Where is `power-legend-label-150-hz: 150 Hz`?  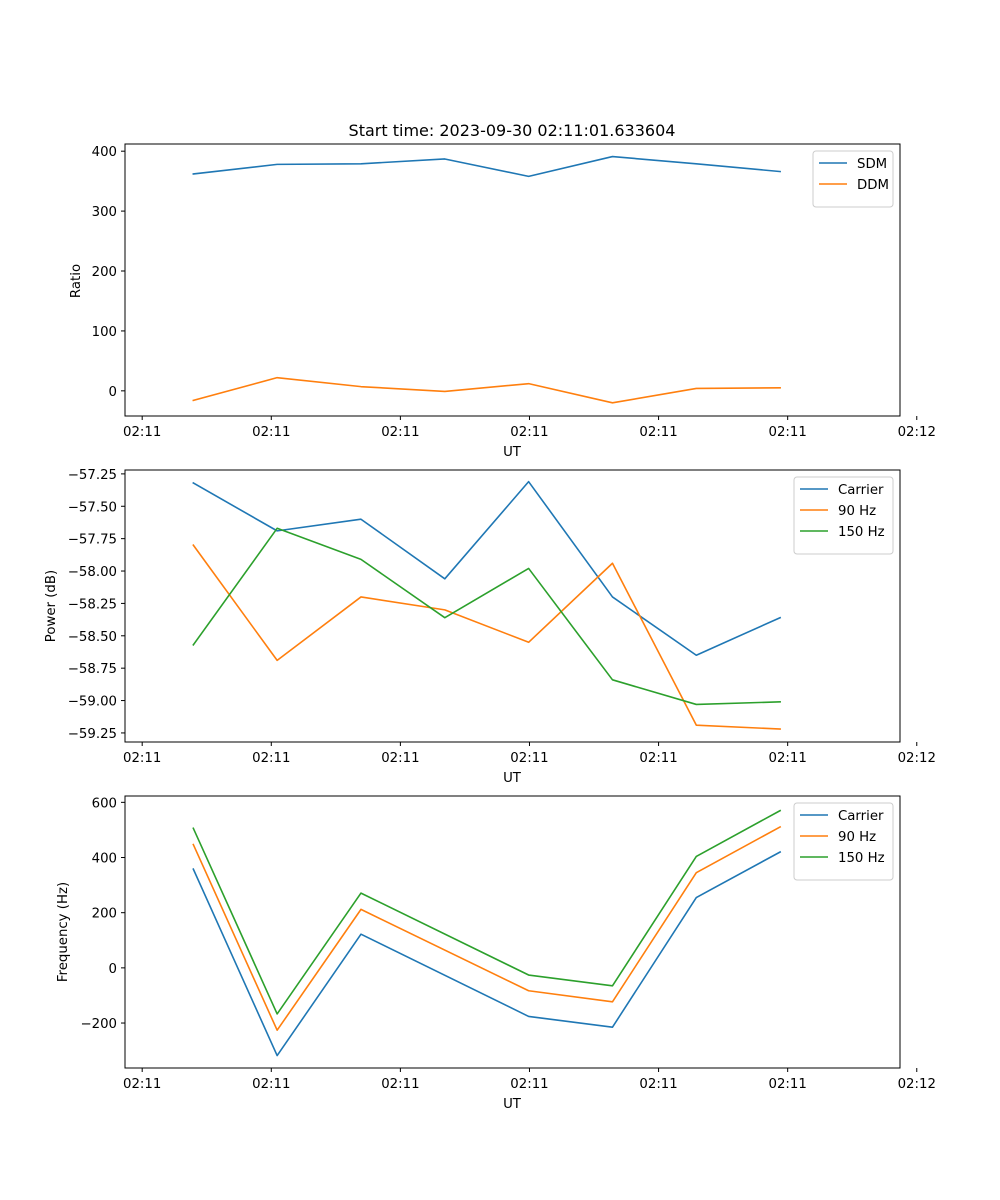 power-legend-label-150-hz: 150 Hz is located at coordinates (861, 532).